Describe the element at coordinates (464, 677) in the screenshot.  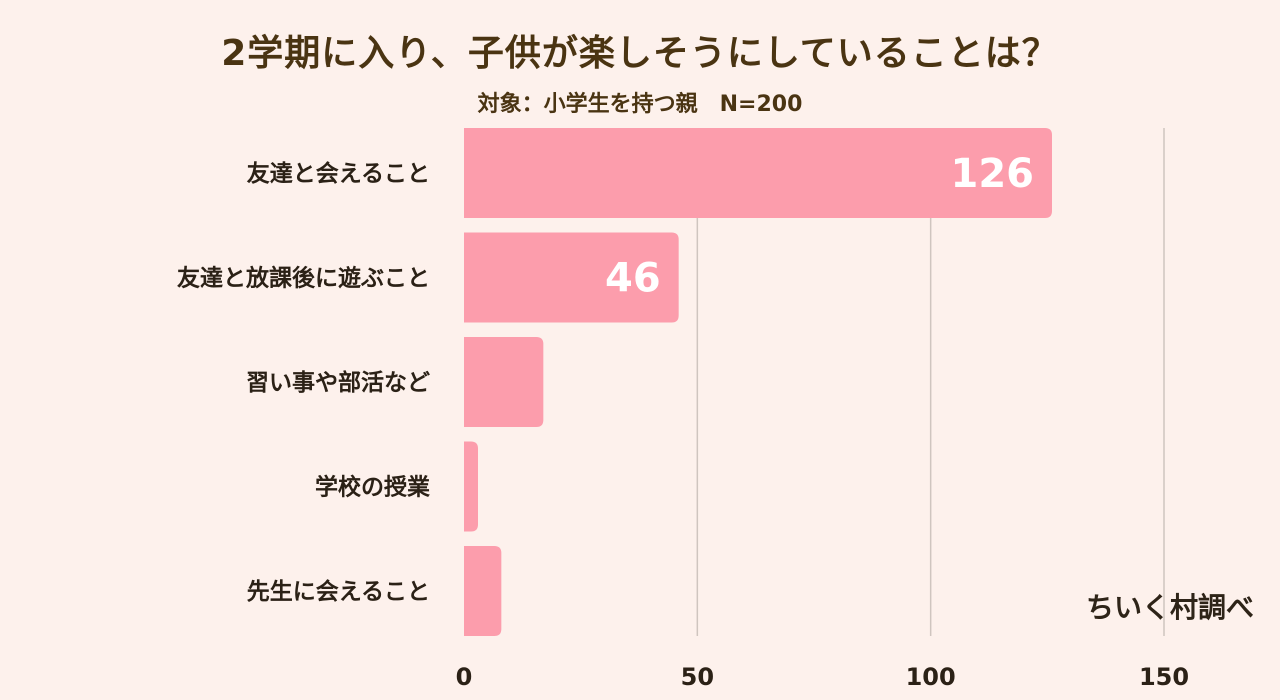
I see `x-tick-label: 0` at that location.